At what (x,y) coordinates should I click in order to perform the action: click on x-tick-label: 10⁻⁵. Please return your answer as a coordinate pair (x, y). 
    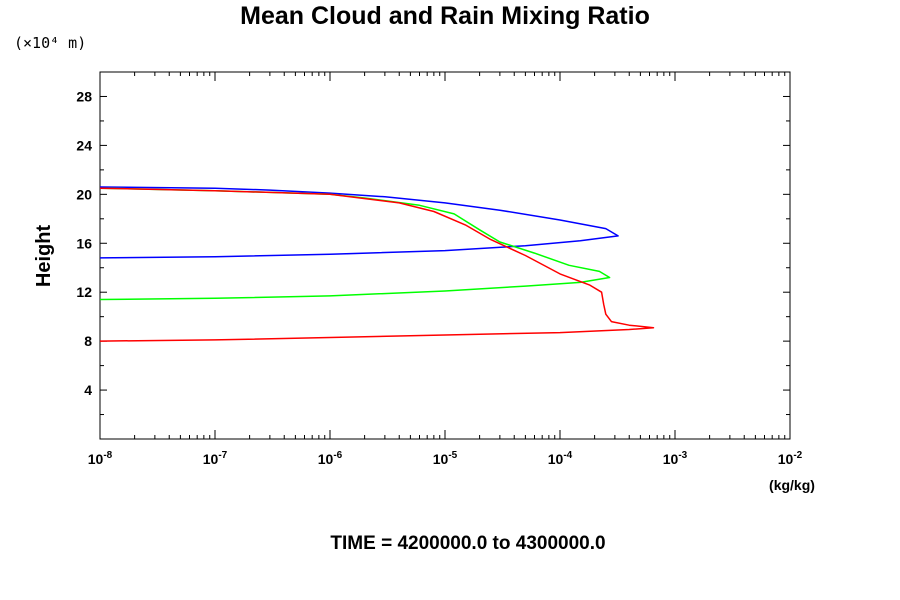
    Looking at the image, I should click on (445, 458).